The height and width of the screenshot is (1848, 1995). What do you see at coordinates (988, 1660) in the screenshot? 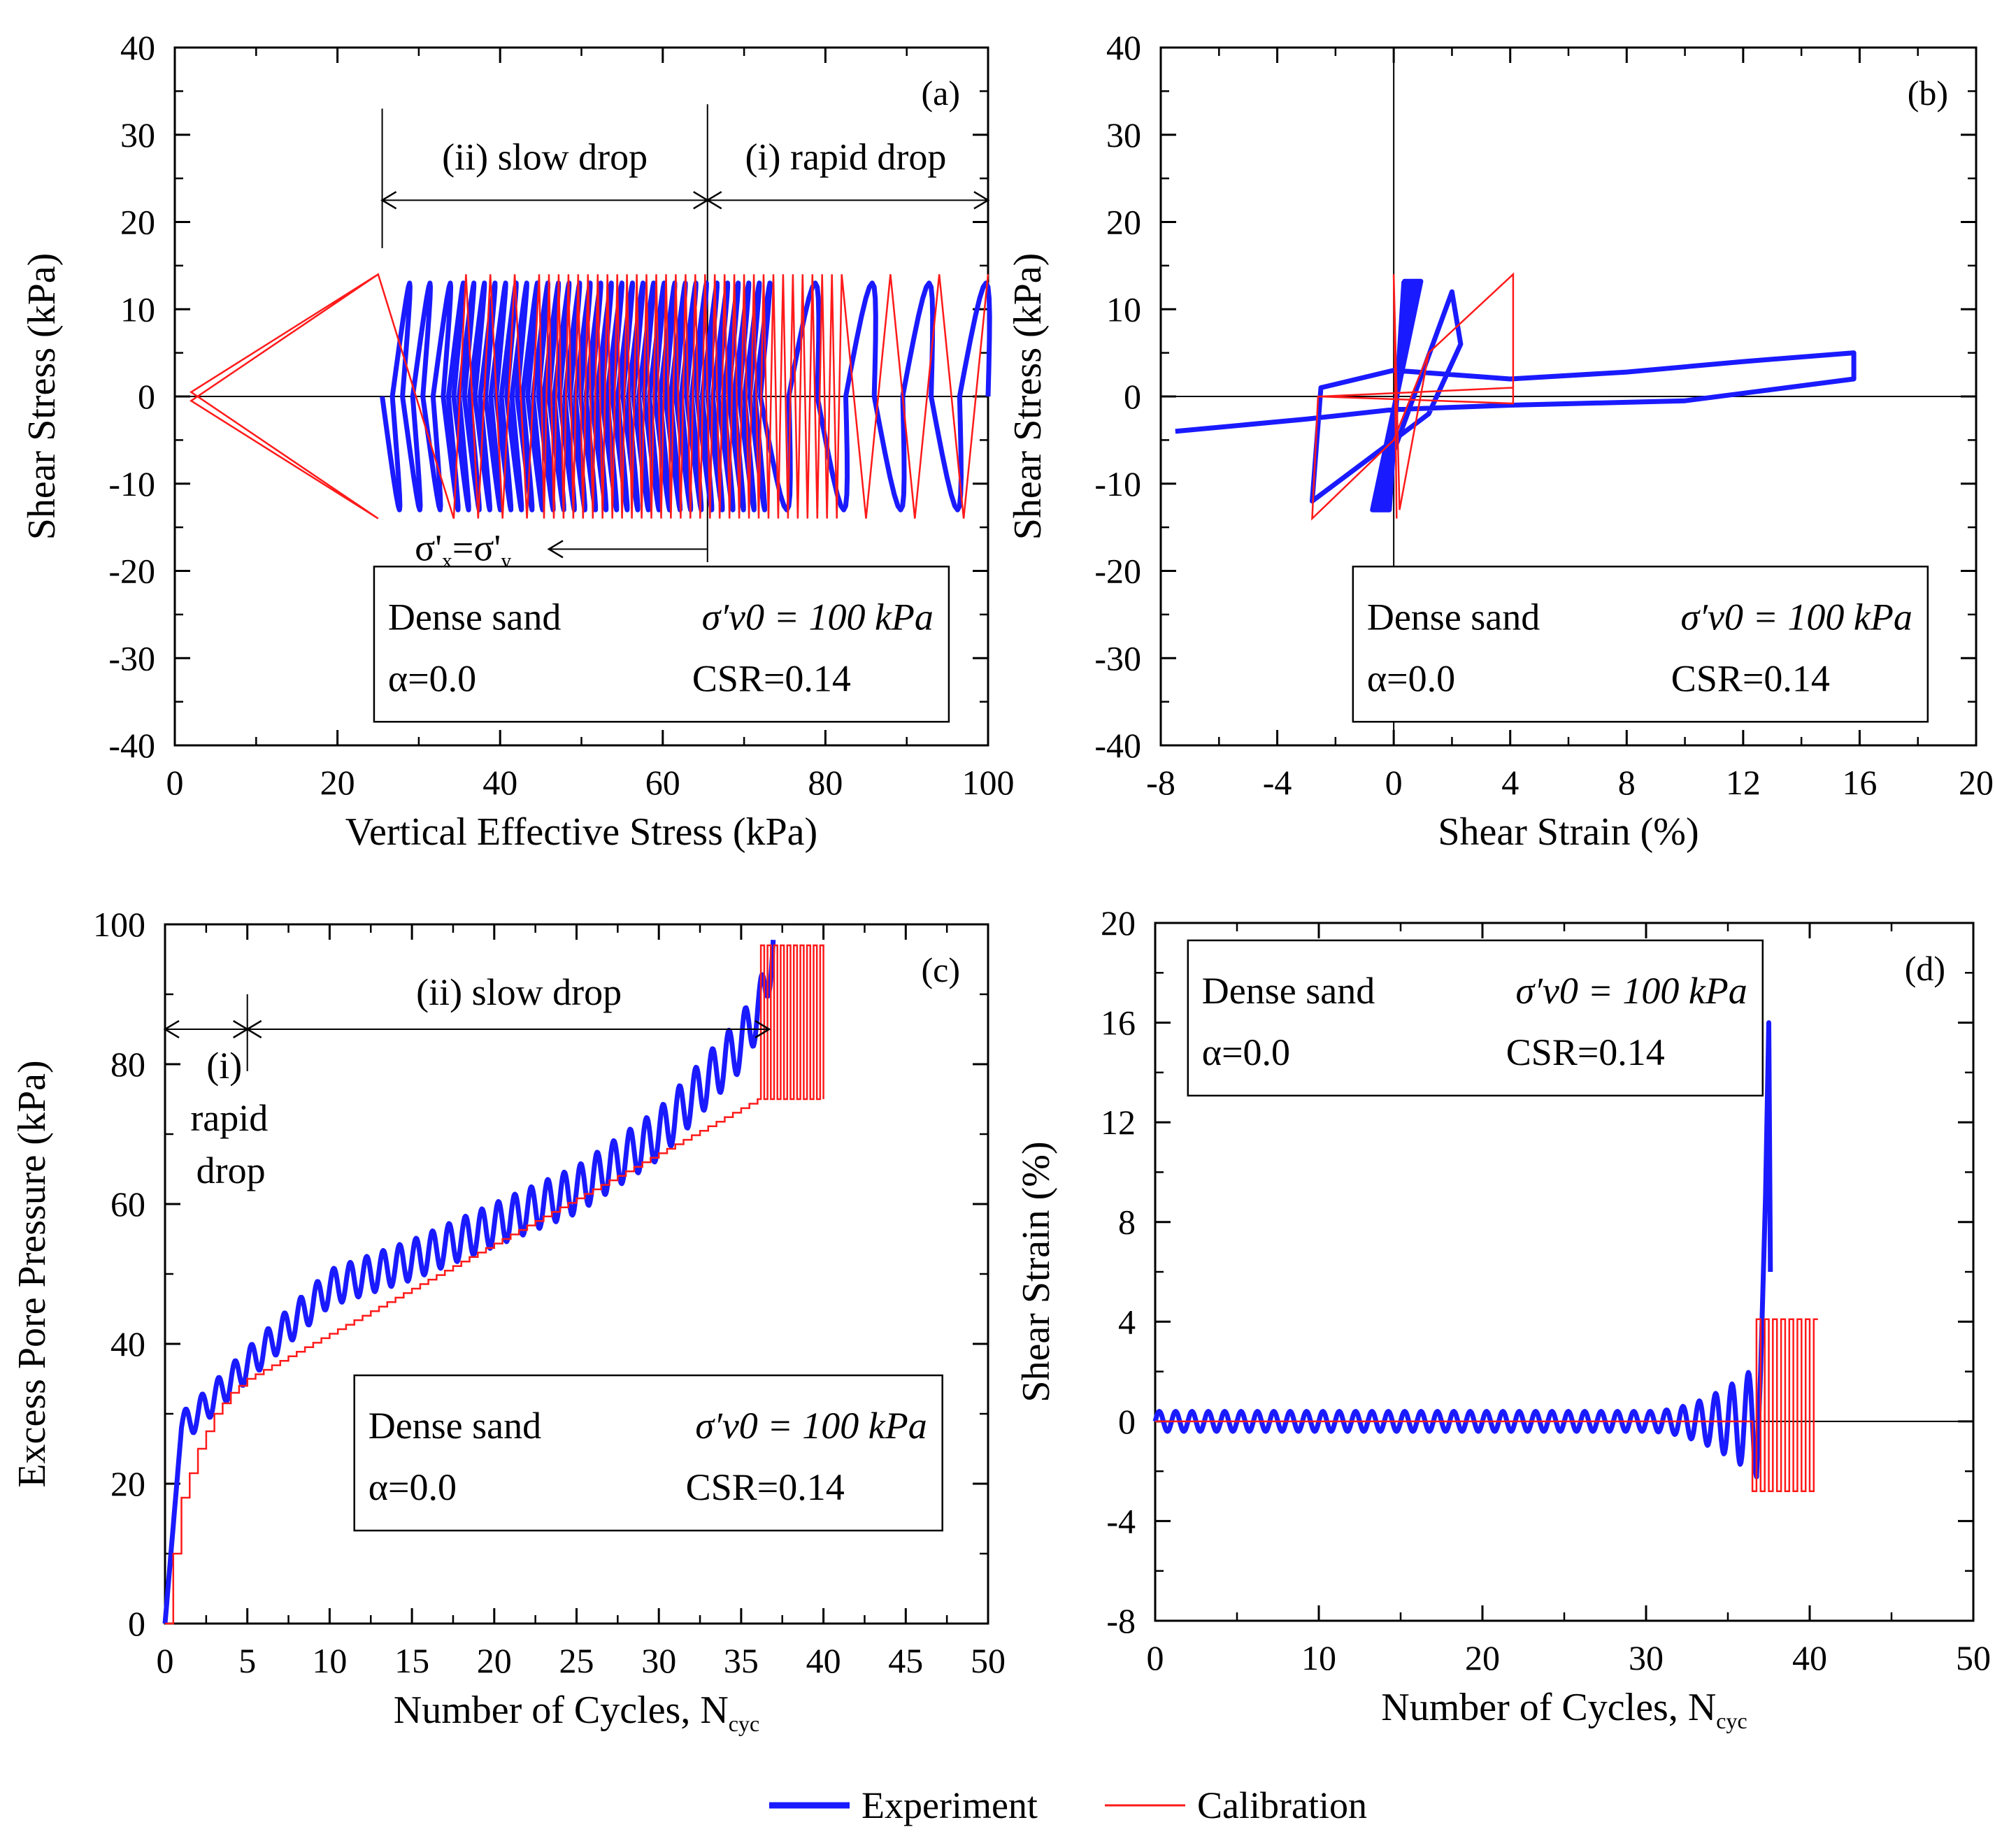
I see `c-xtick-label: 50` at bounding box center [988, 1660].